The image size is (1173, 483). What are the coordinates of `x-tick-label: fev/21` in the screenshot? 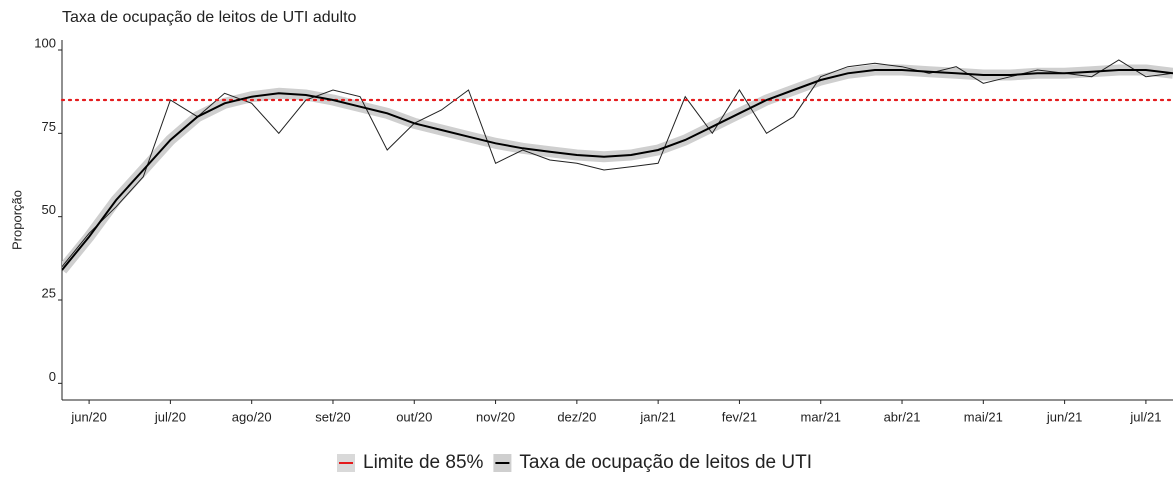 It's located at (739, 416).